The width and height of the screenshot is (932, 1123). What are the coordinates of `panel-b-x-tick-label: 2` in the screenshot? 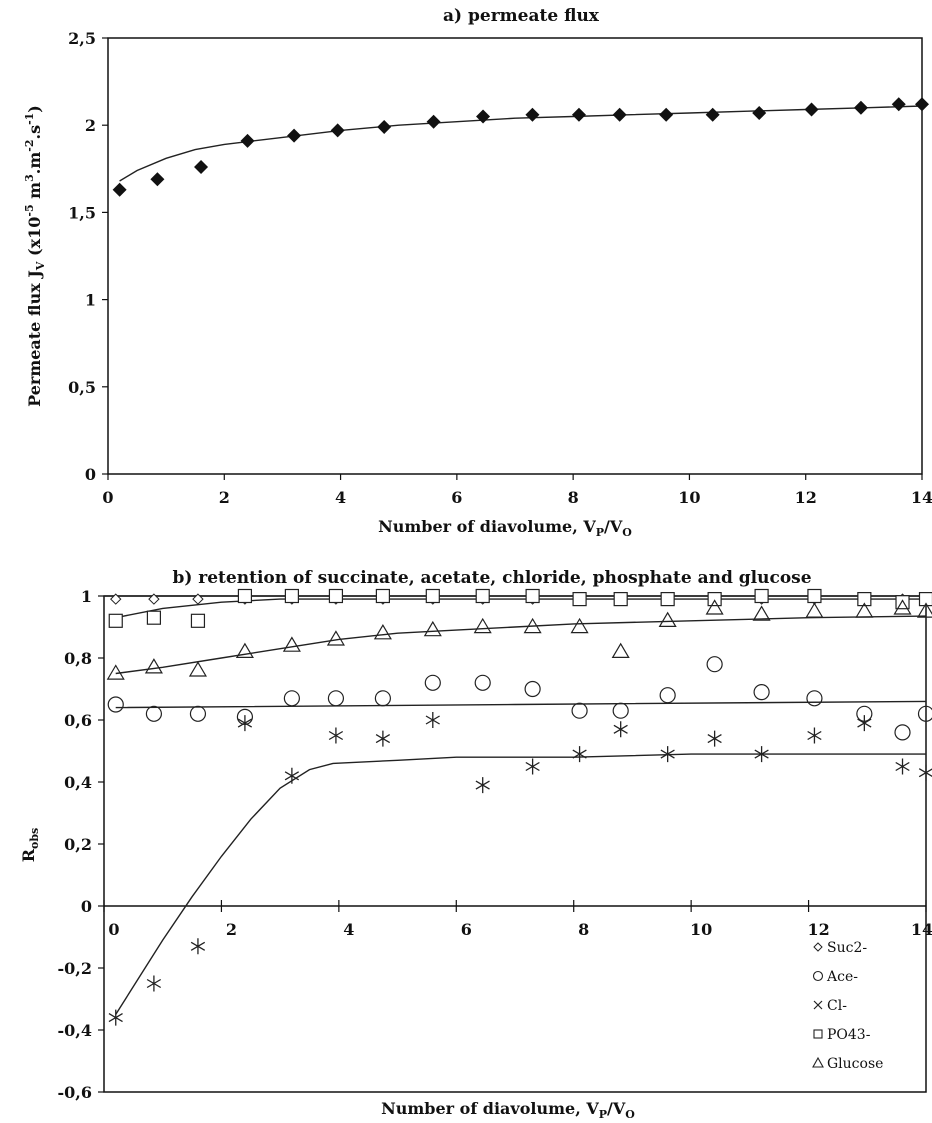 It's located at (231, 929).